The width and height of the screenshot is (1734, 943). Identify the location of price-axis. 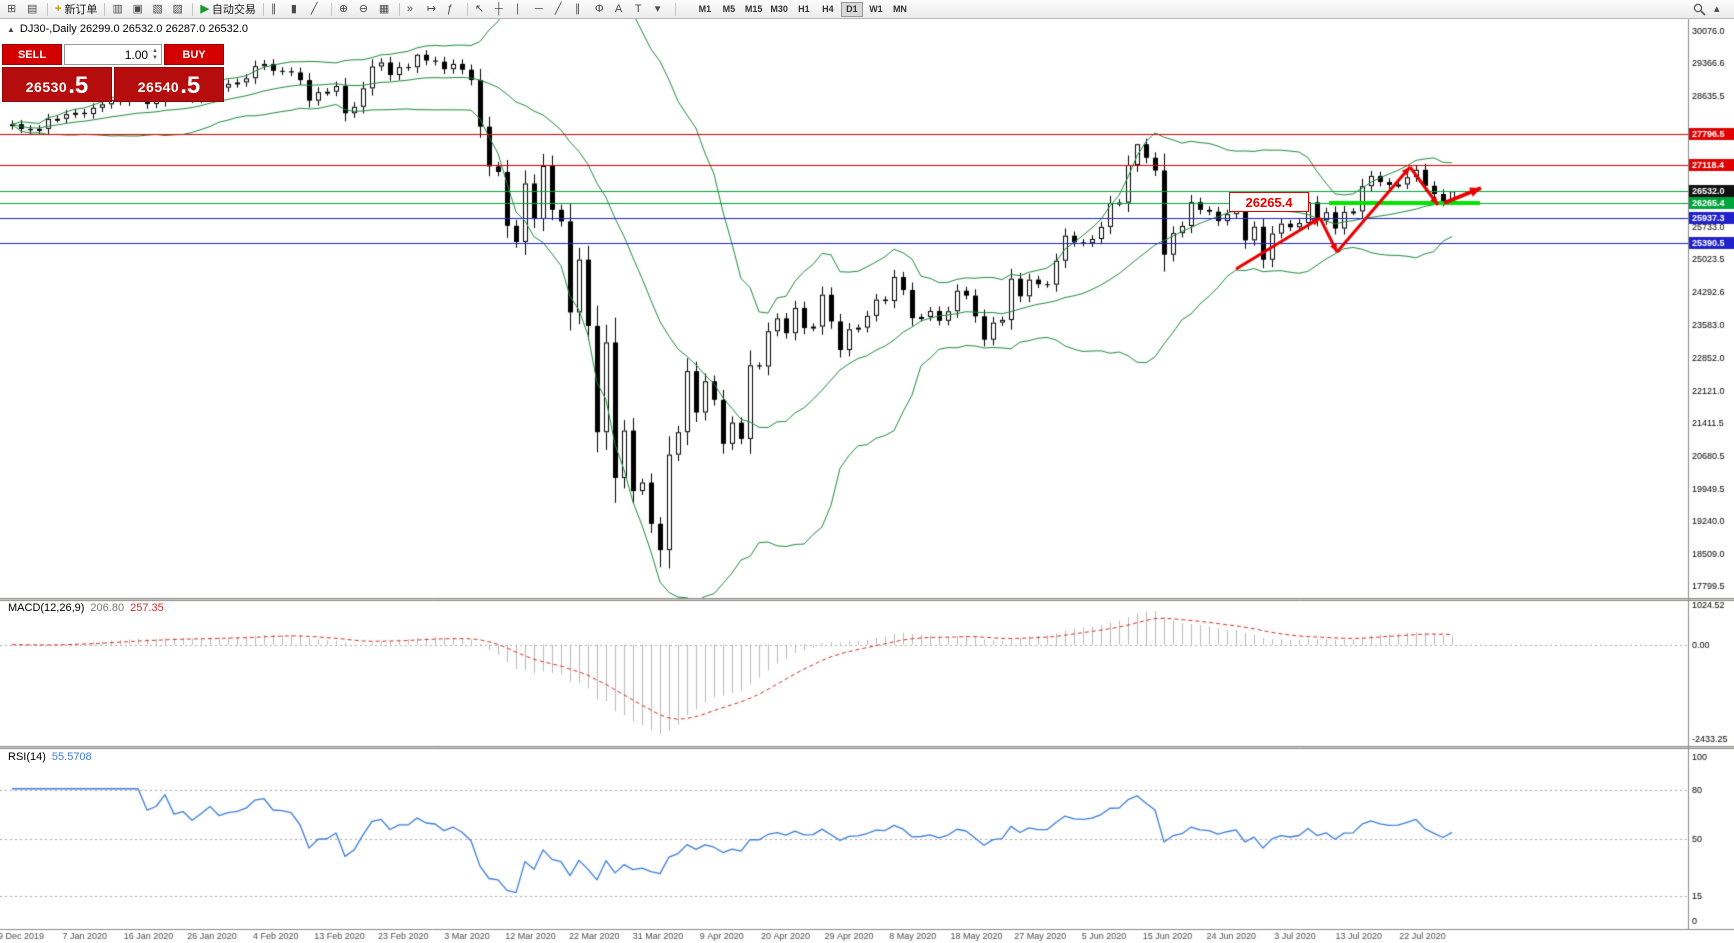
(1711, 474).